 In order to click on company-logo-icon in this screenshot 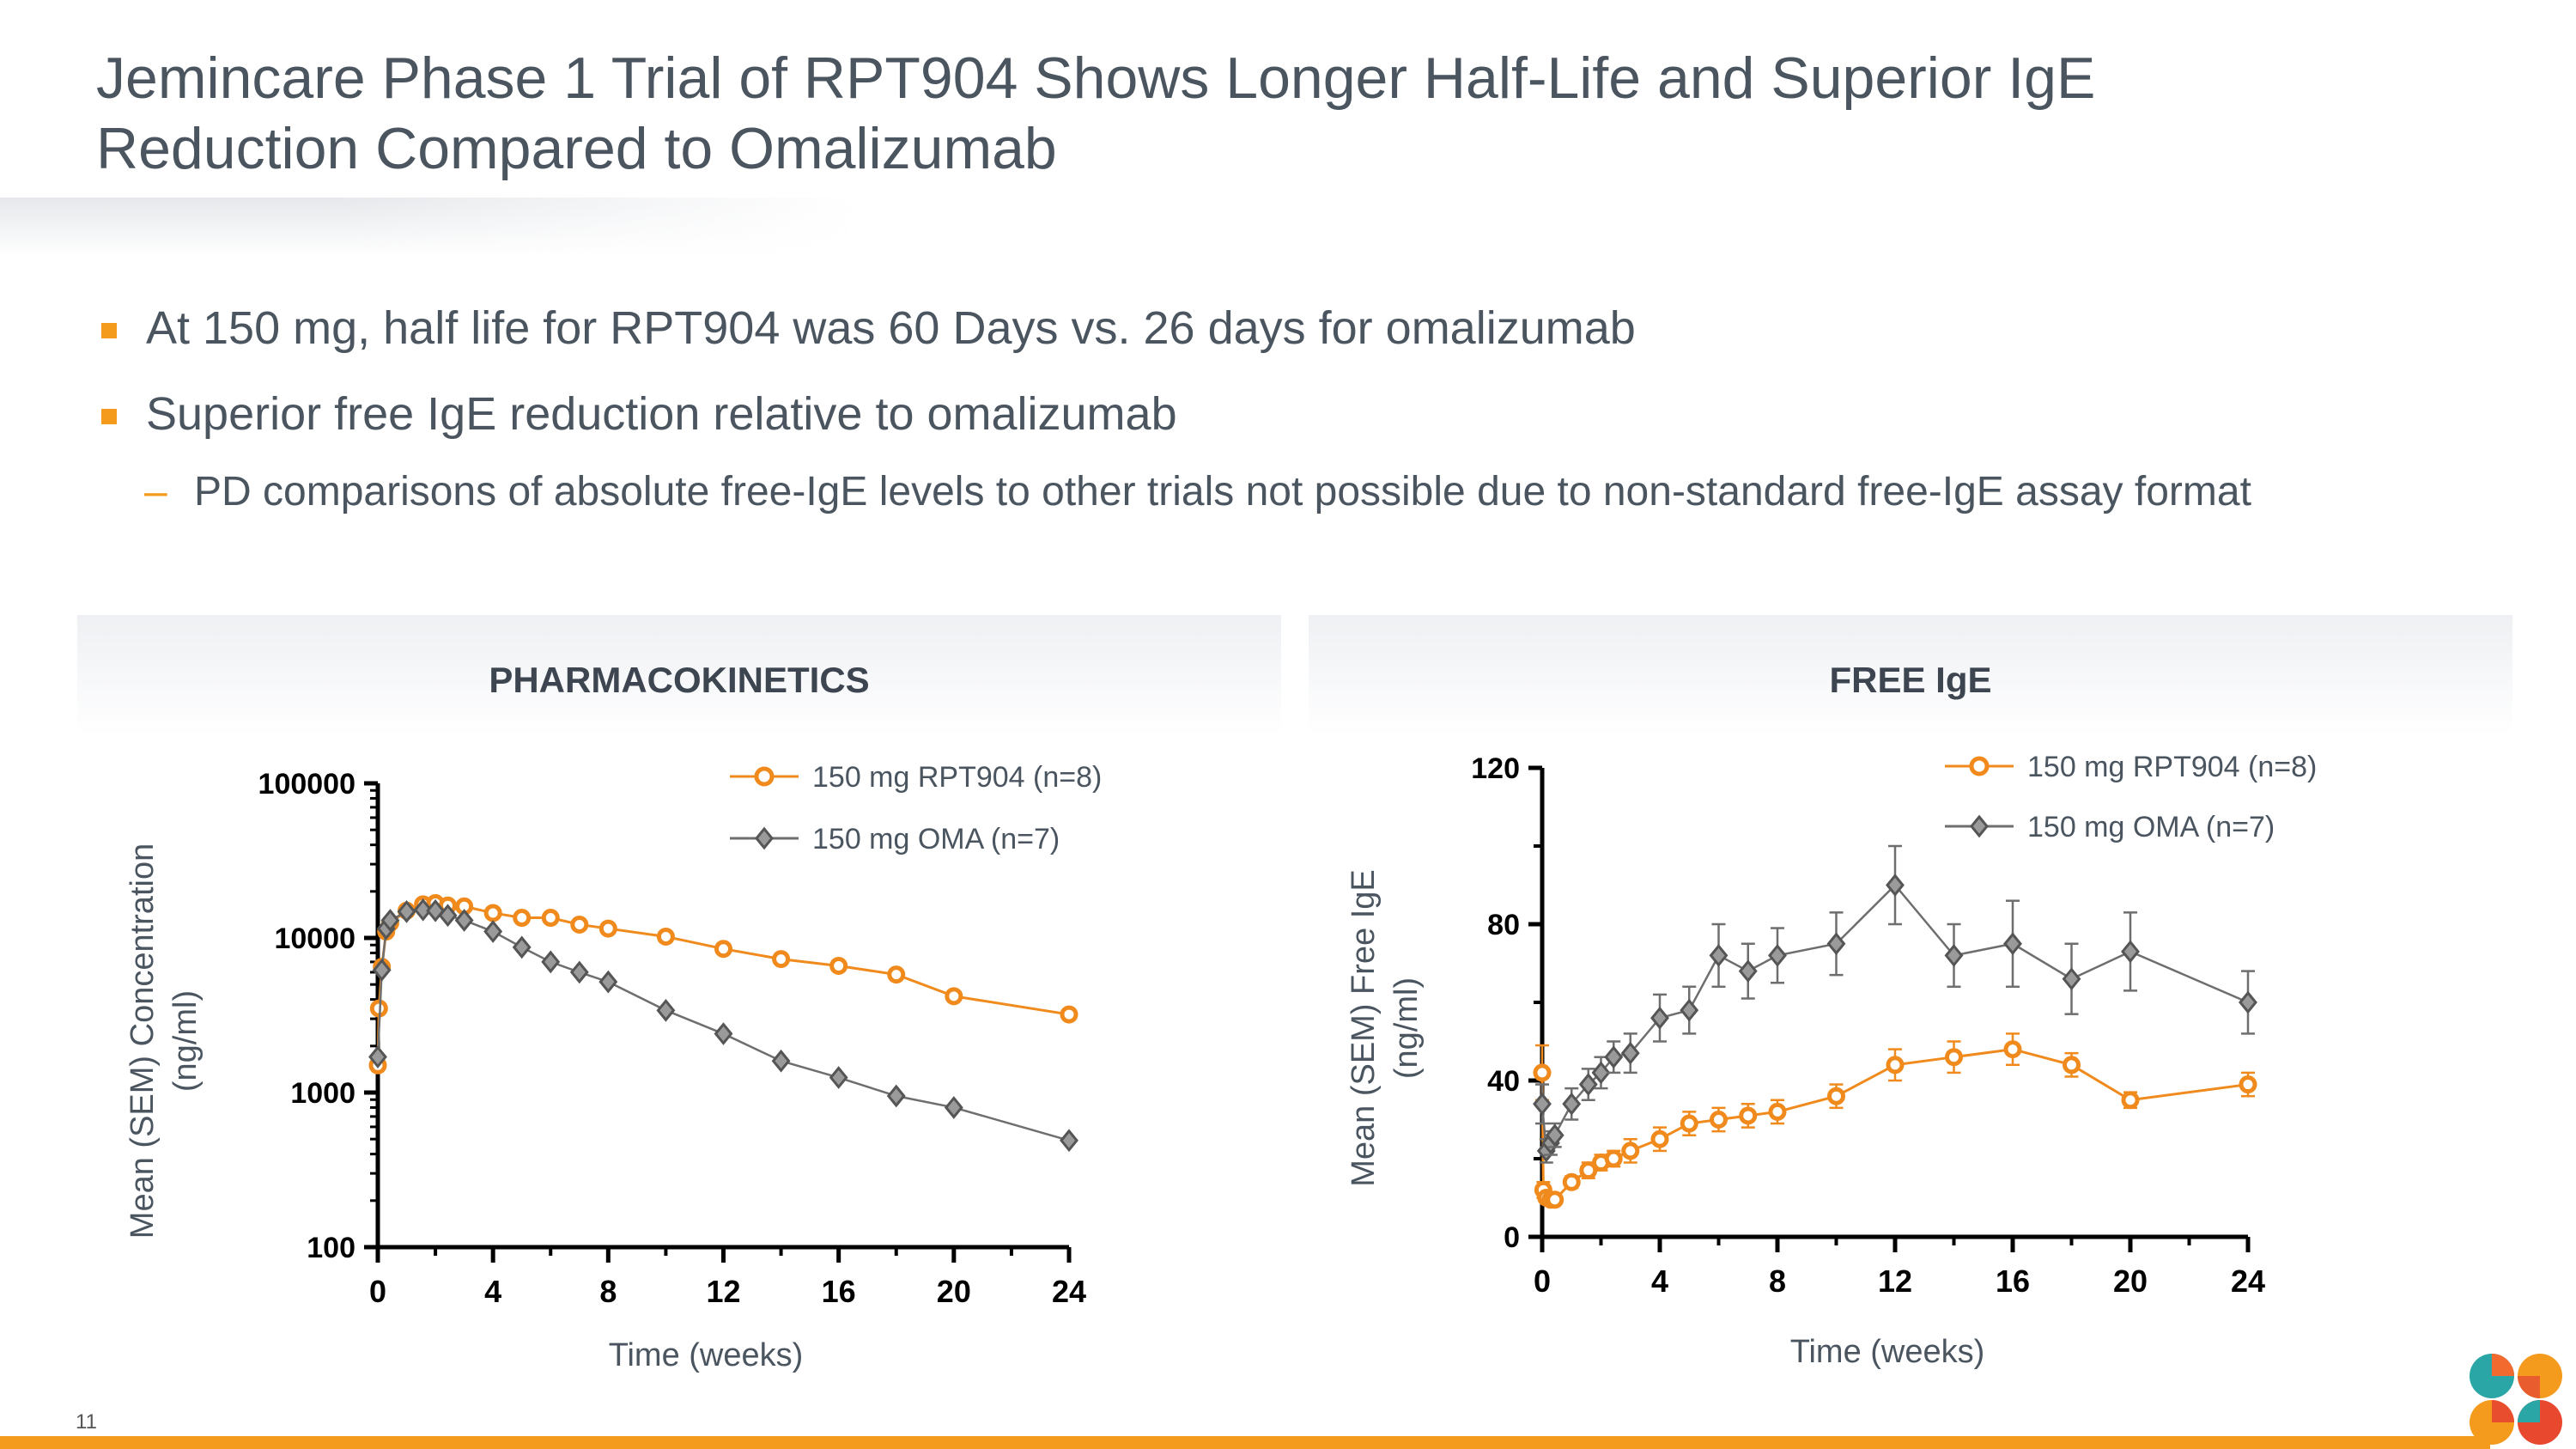, I will do `click(2516, 1399)`.